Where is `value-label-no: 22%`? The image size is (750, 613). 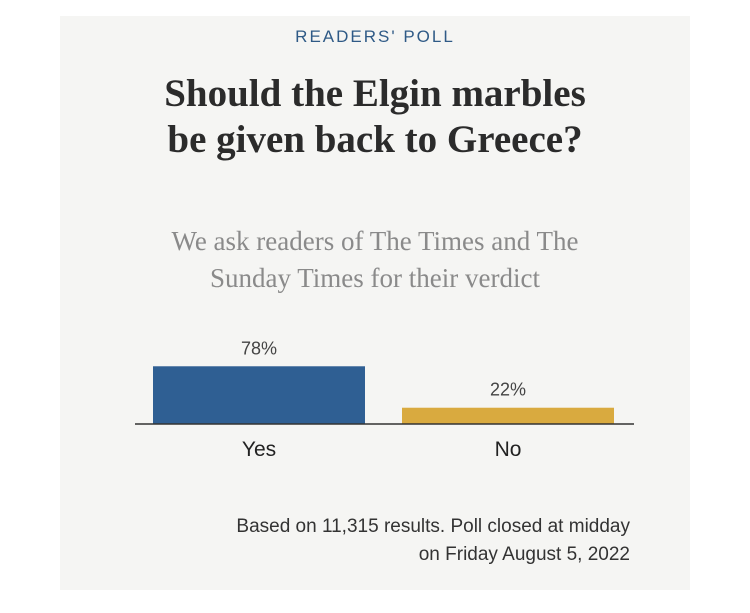 value-label-no: 22% is located at coordinates (508, 390).